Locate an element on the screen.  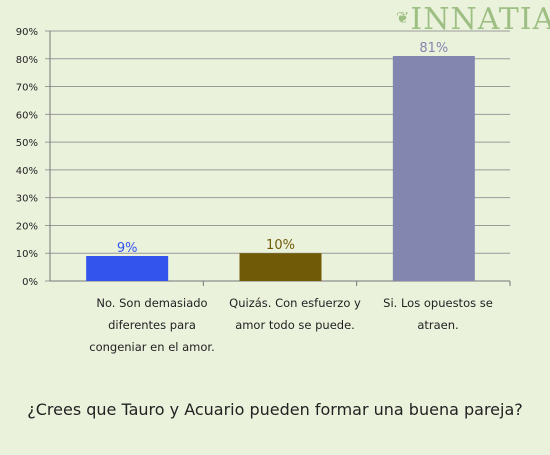
y-tick-label: 40% is located at coordinates (27, 171).